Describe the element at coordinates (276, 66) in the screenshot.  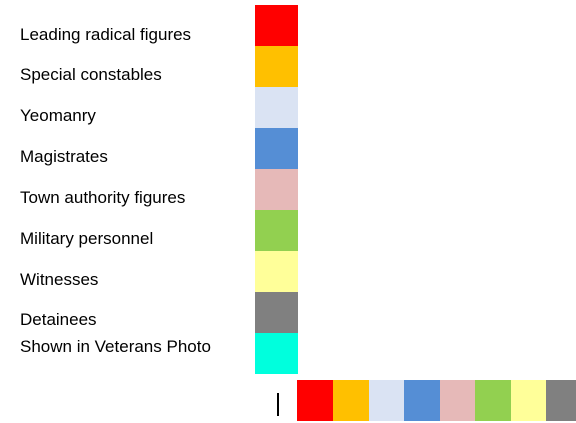
I see `swatch-special-constables` at that location.